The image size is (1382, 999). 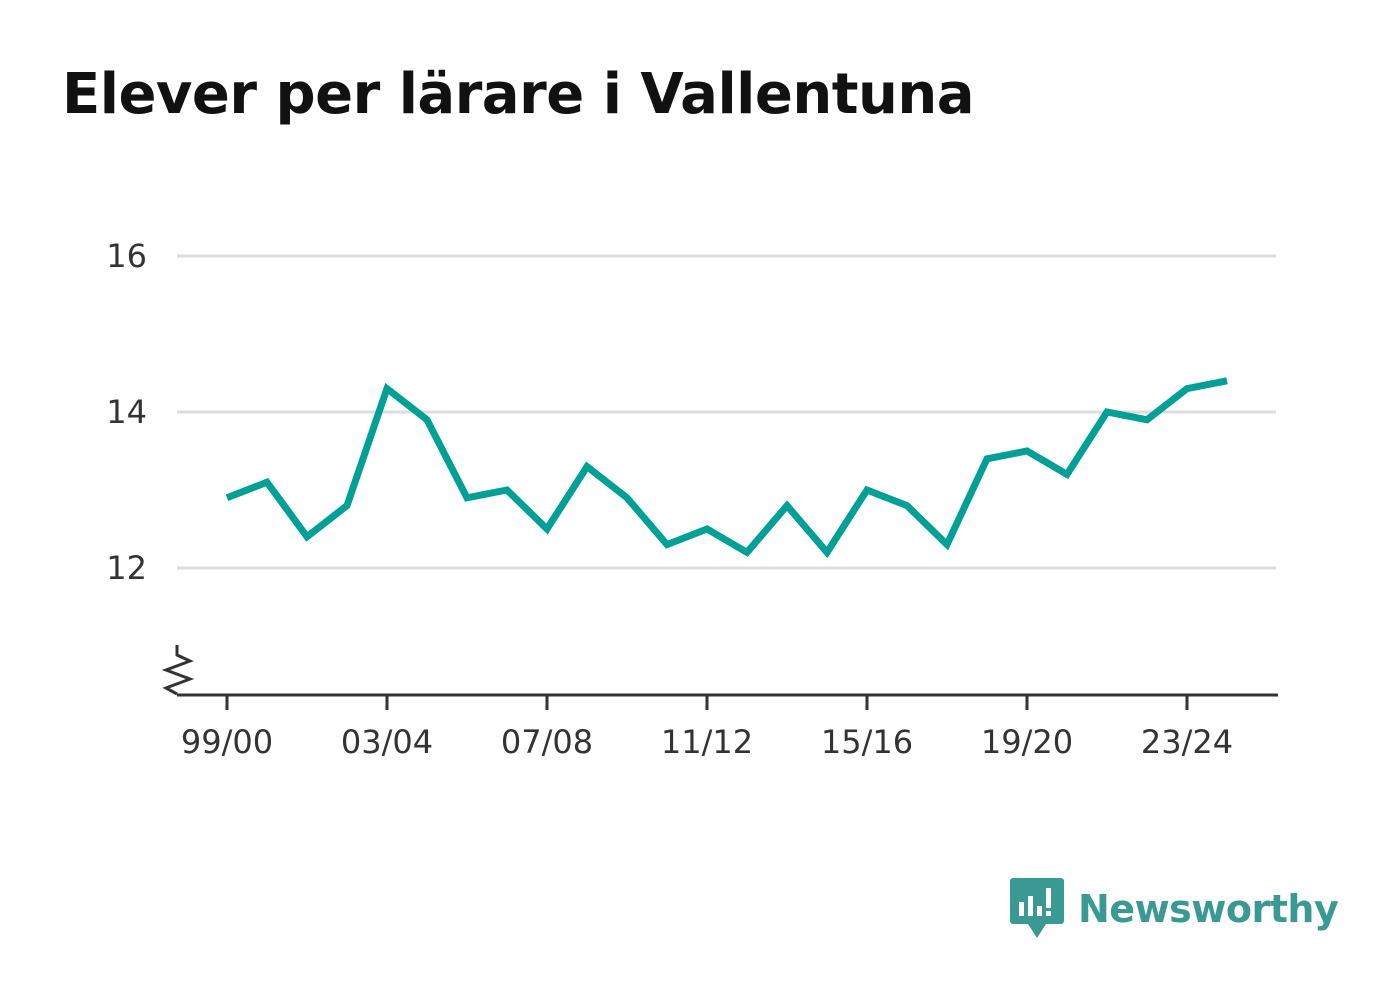 I want to click on x-tick-label: 07/08, so click(x=547, y=742).